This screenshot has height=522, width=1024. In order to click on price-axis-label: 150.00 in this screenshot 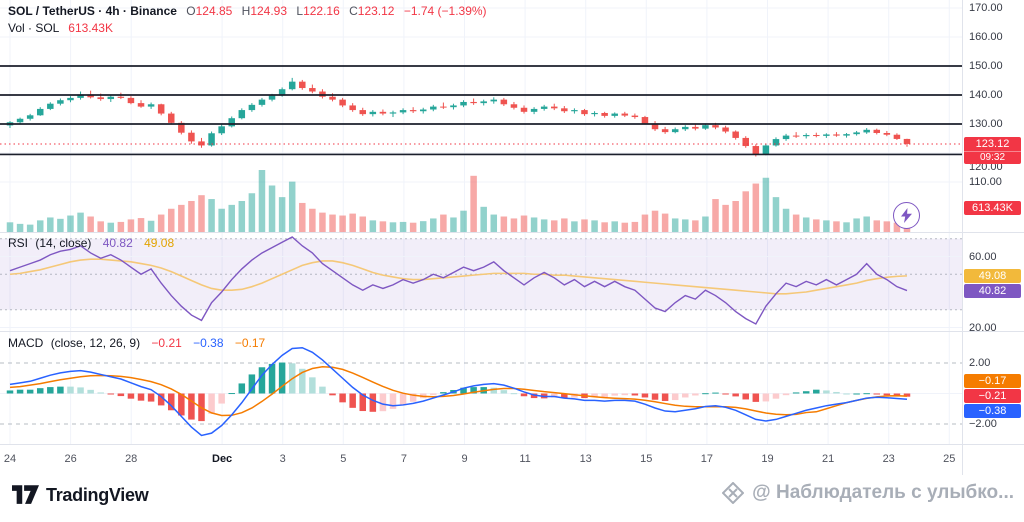, I will do `click(986, 66)`.